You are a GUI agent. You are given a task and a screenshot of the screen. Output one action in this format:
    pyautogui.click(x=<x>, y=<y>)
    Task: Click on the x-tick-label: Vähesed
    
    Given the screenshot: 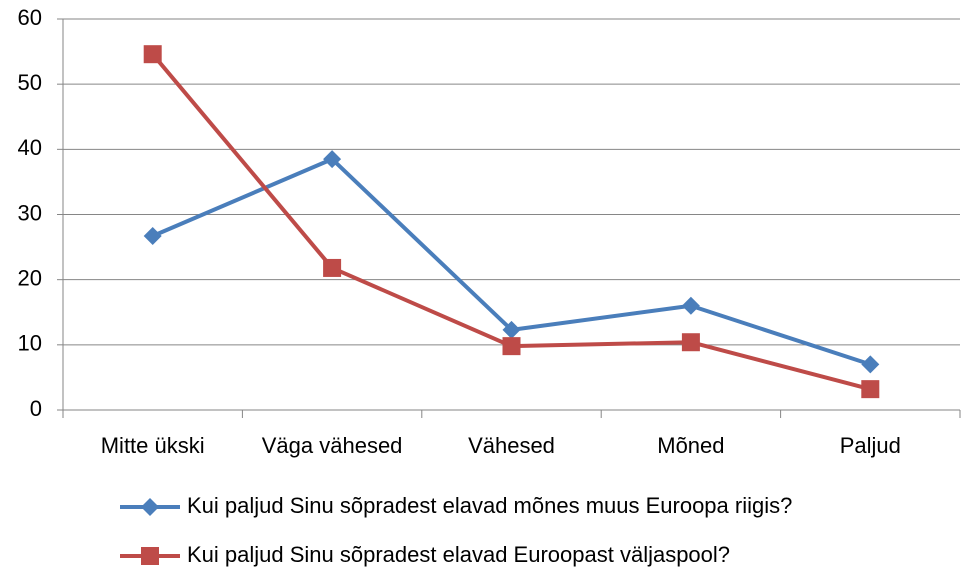 What is the action you would take?
    pyautogui.click(x=511, y=445)
    